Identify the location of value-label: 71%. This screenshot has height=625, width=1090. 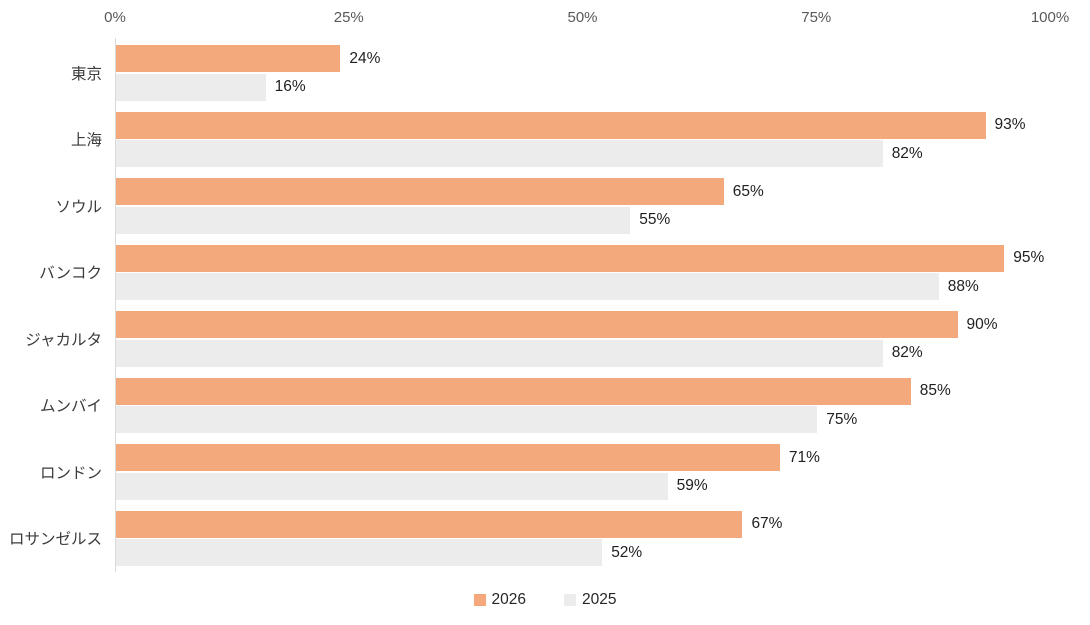
(804, 457).